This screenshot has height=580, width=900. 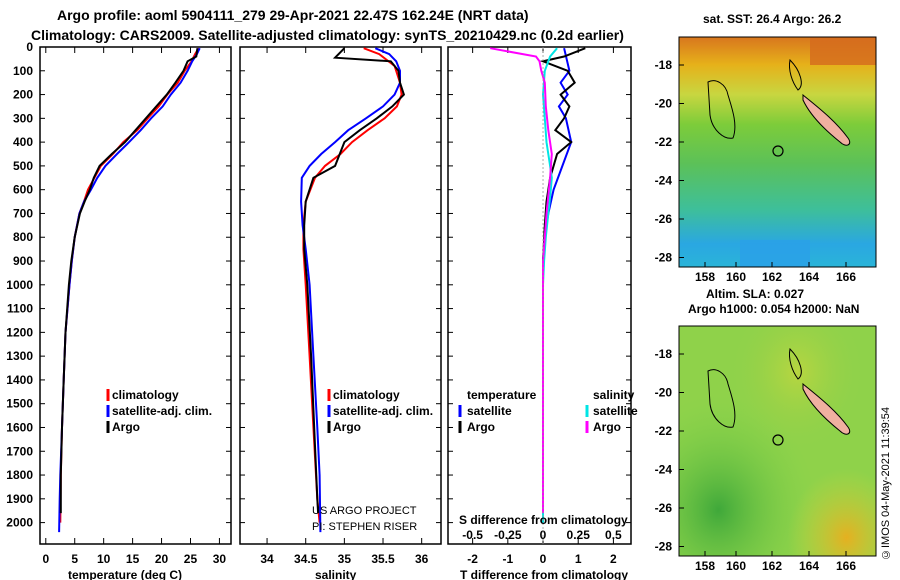 I want to click on series-line-salinity-argo, so click(x=521, y=280).